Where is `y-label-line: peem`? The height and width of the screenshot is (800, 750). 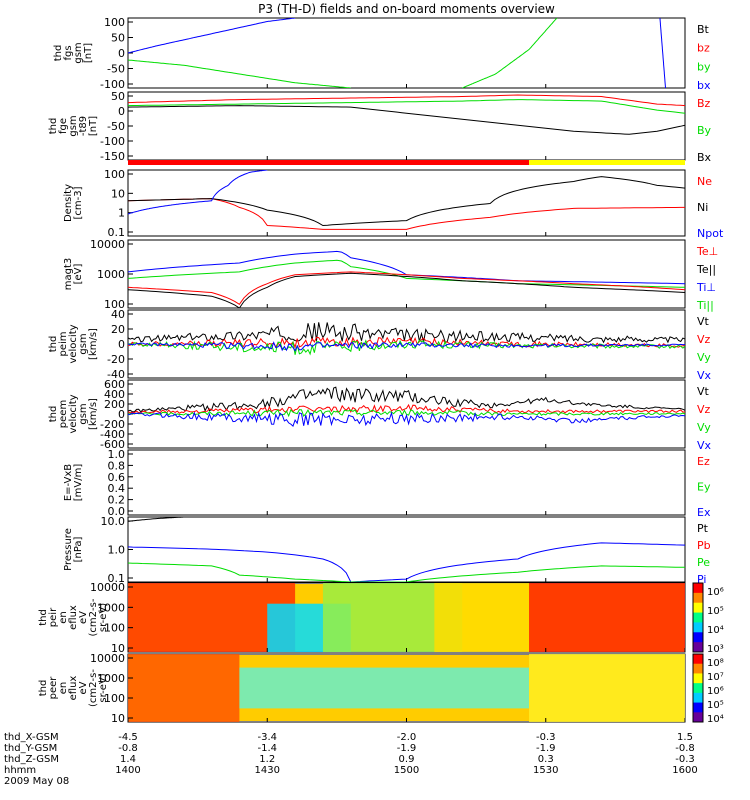 y-label-line: peem is located at coordinates (63, 414).